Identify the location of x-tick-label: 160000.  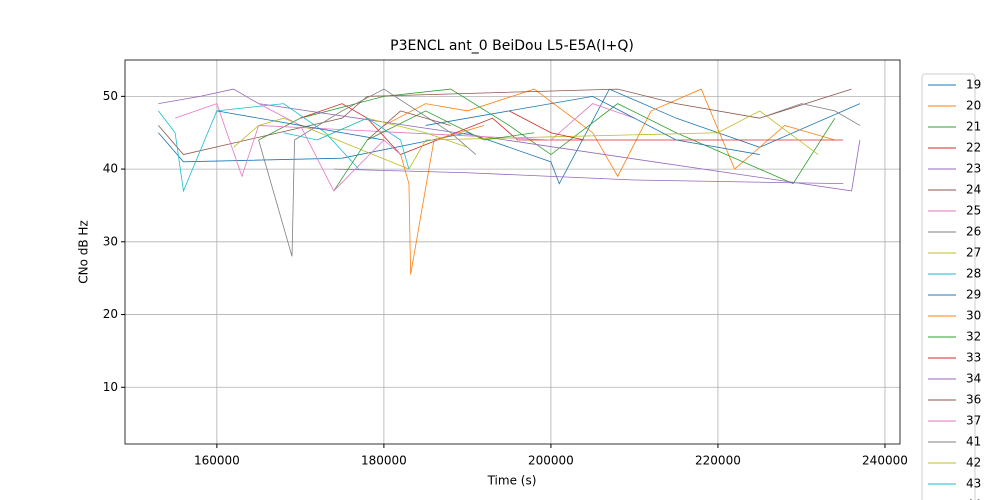
(217, 461).